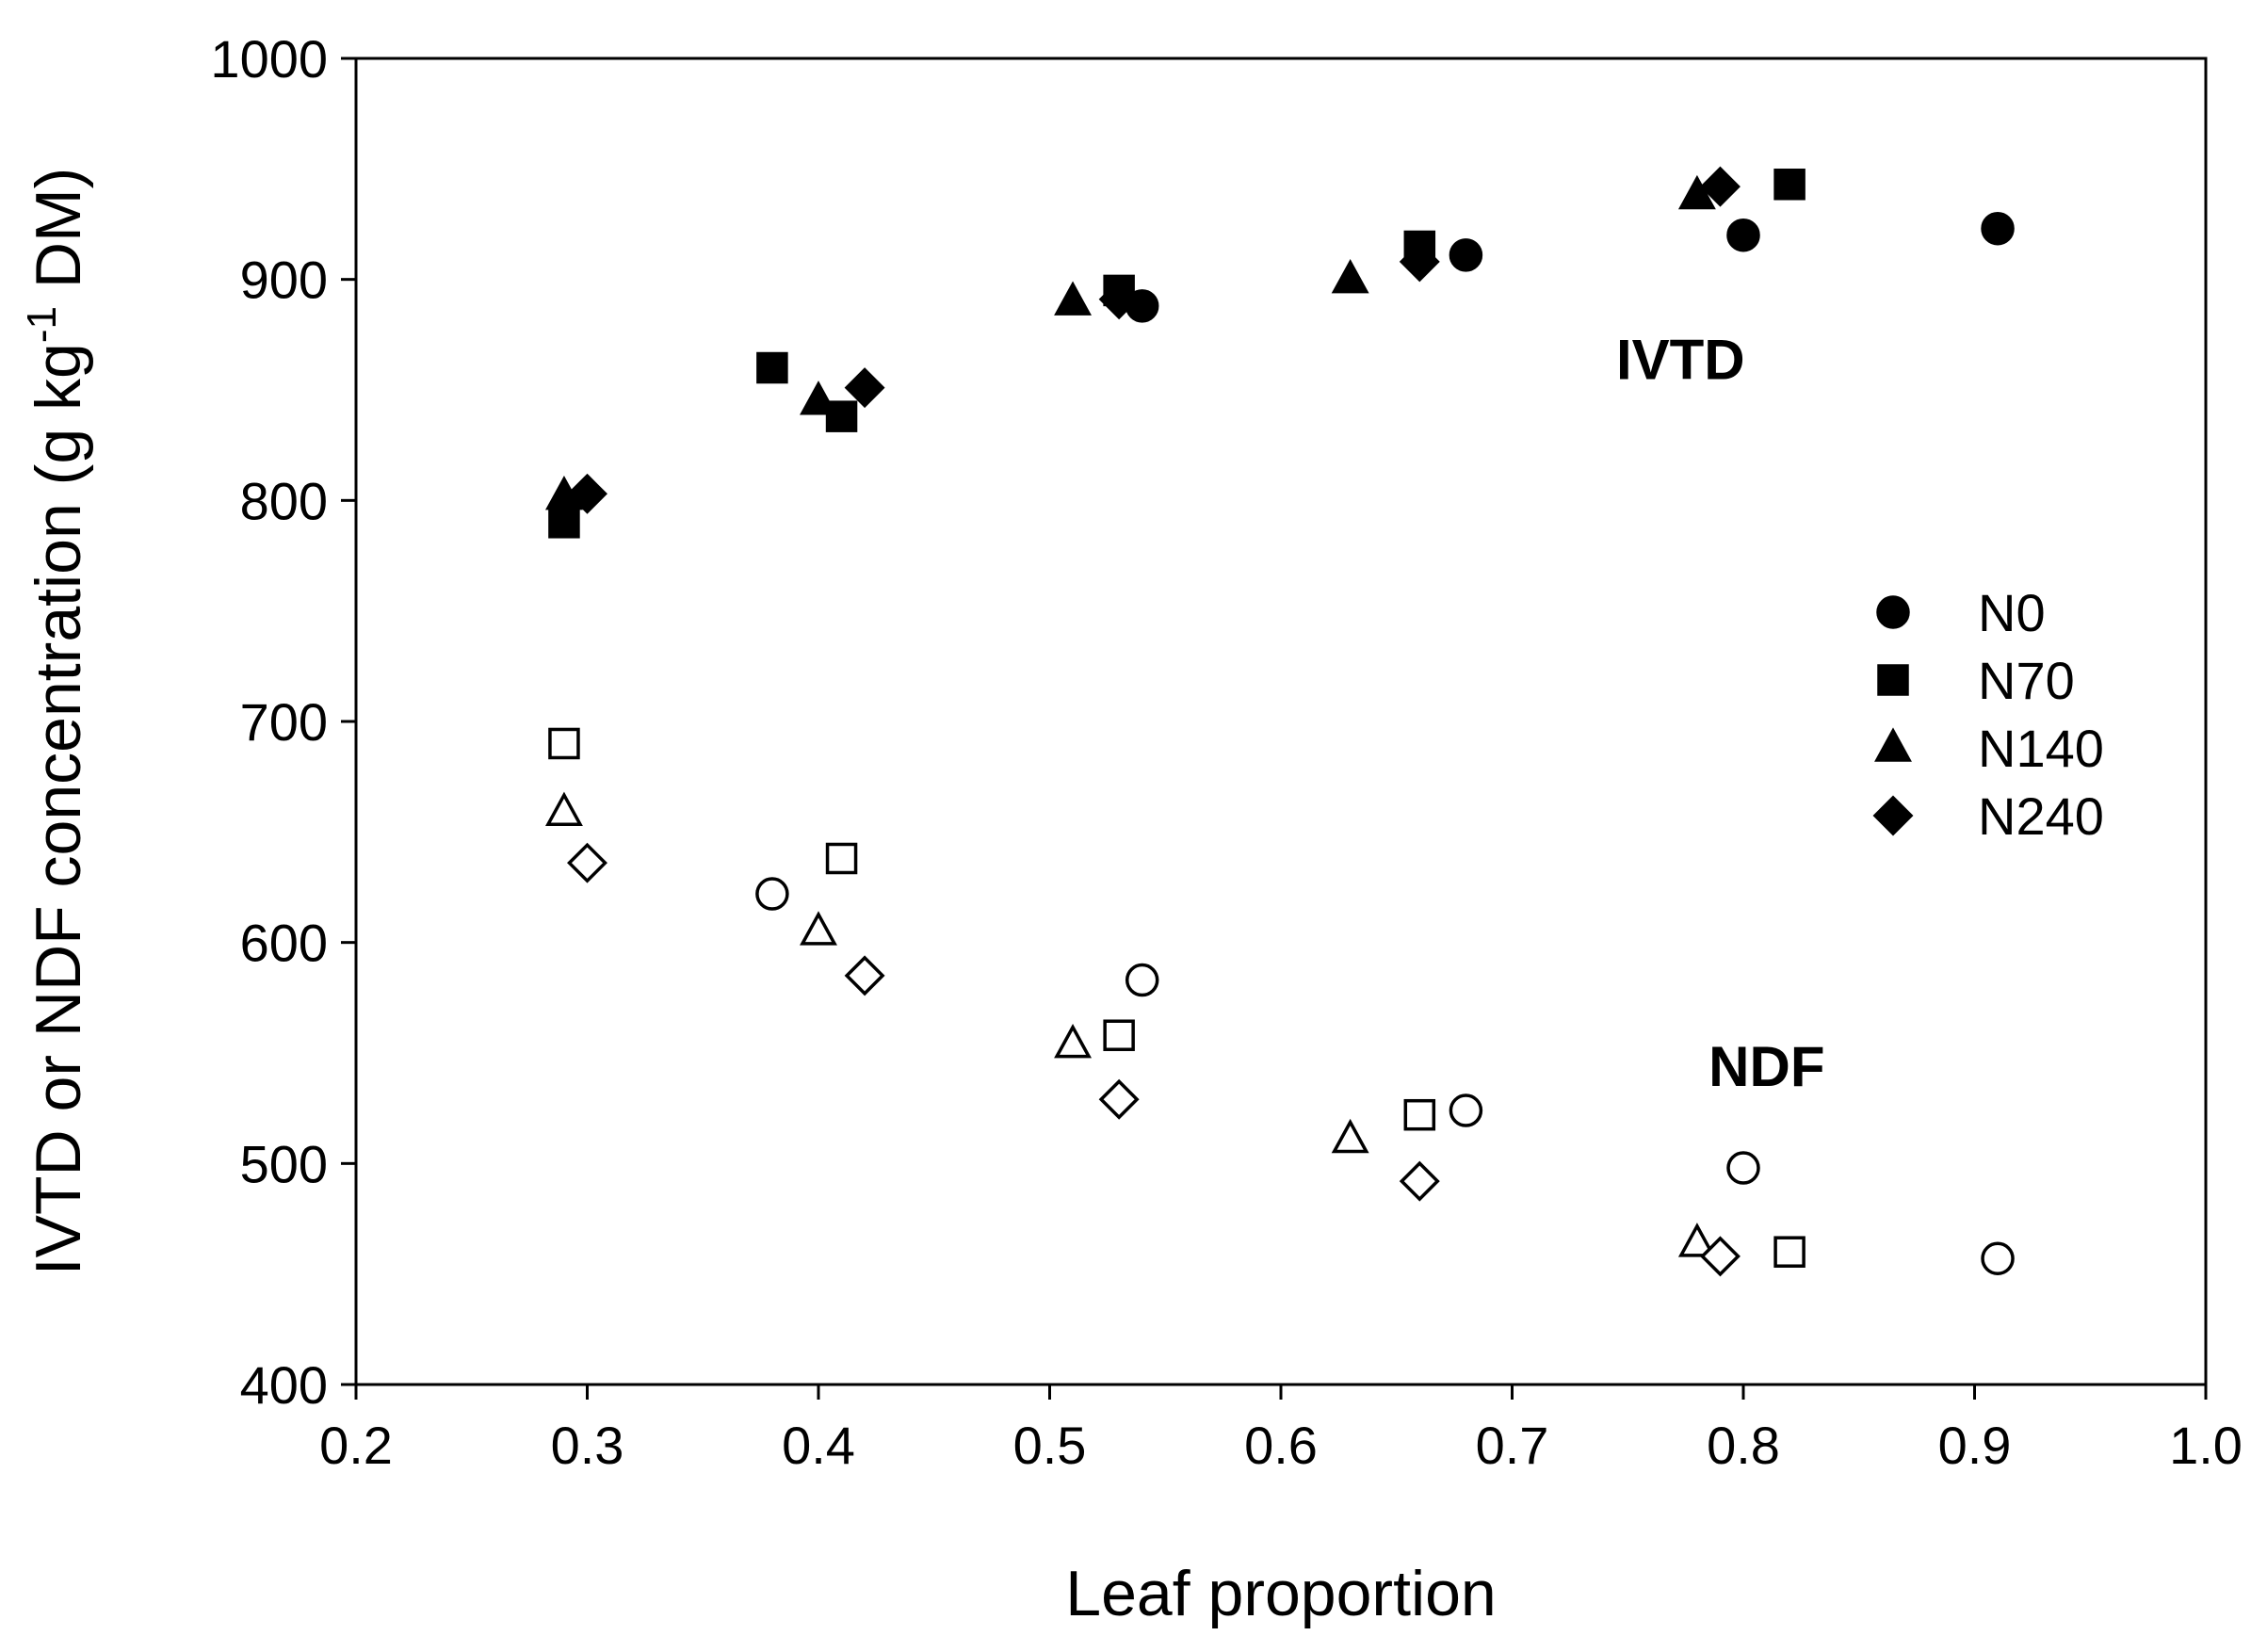  I want to click on y-axis-title-superscript: -1, so click(42, 325).